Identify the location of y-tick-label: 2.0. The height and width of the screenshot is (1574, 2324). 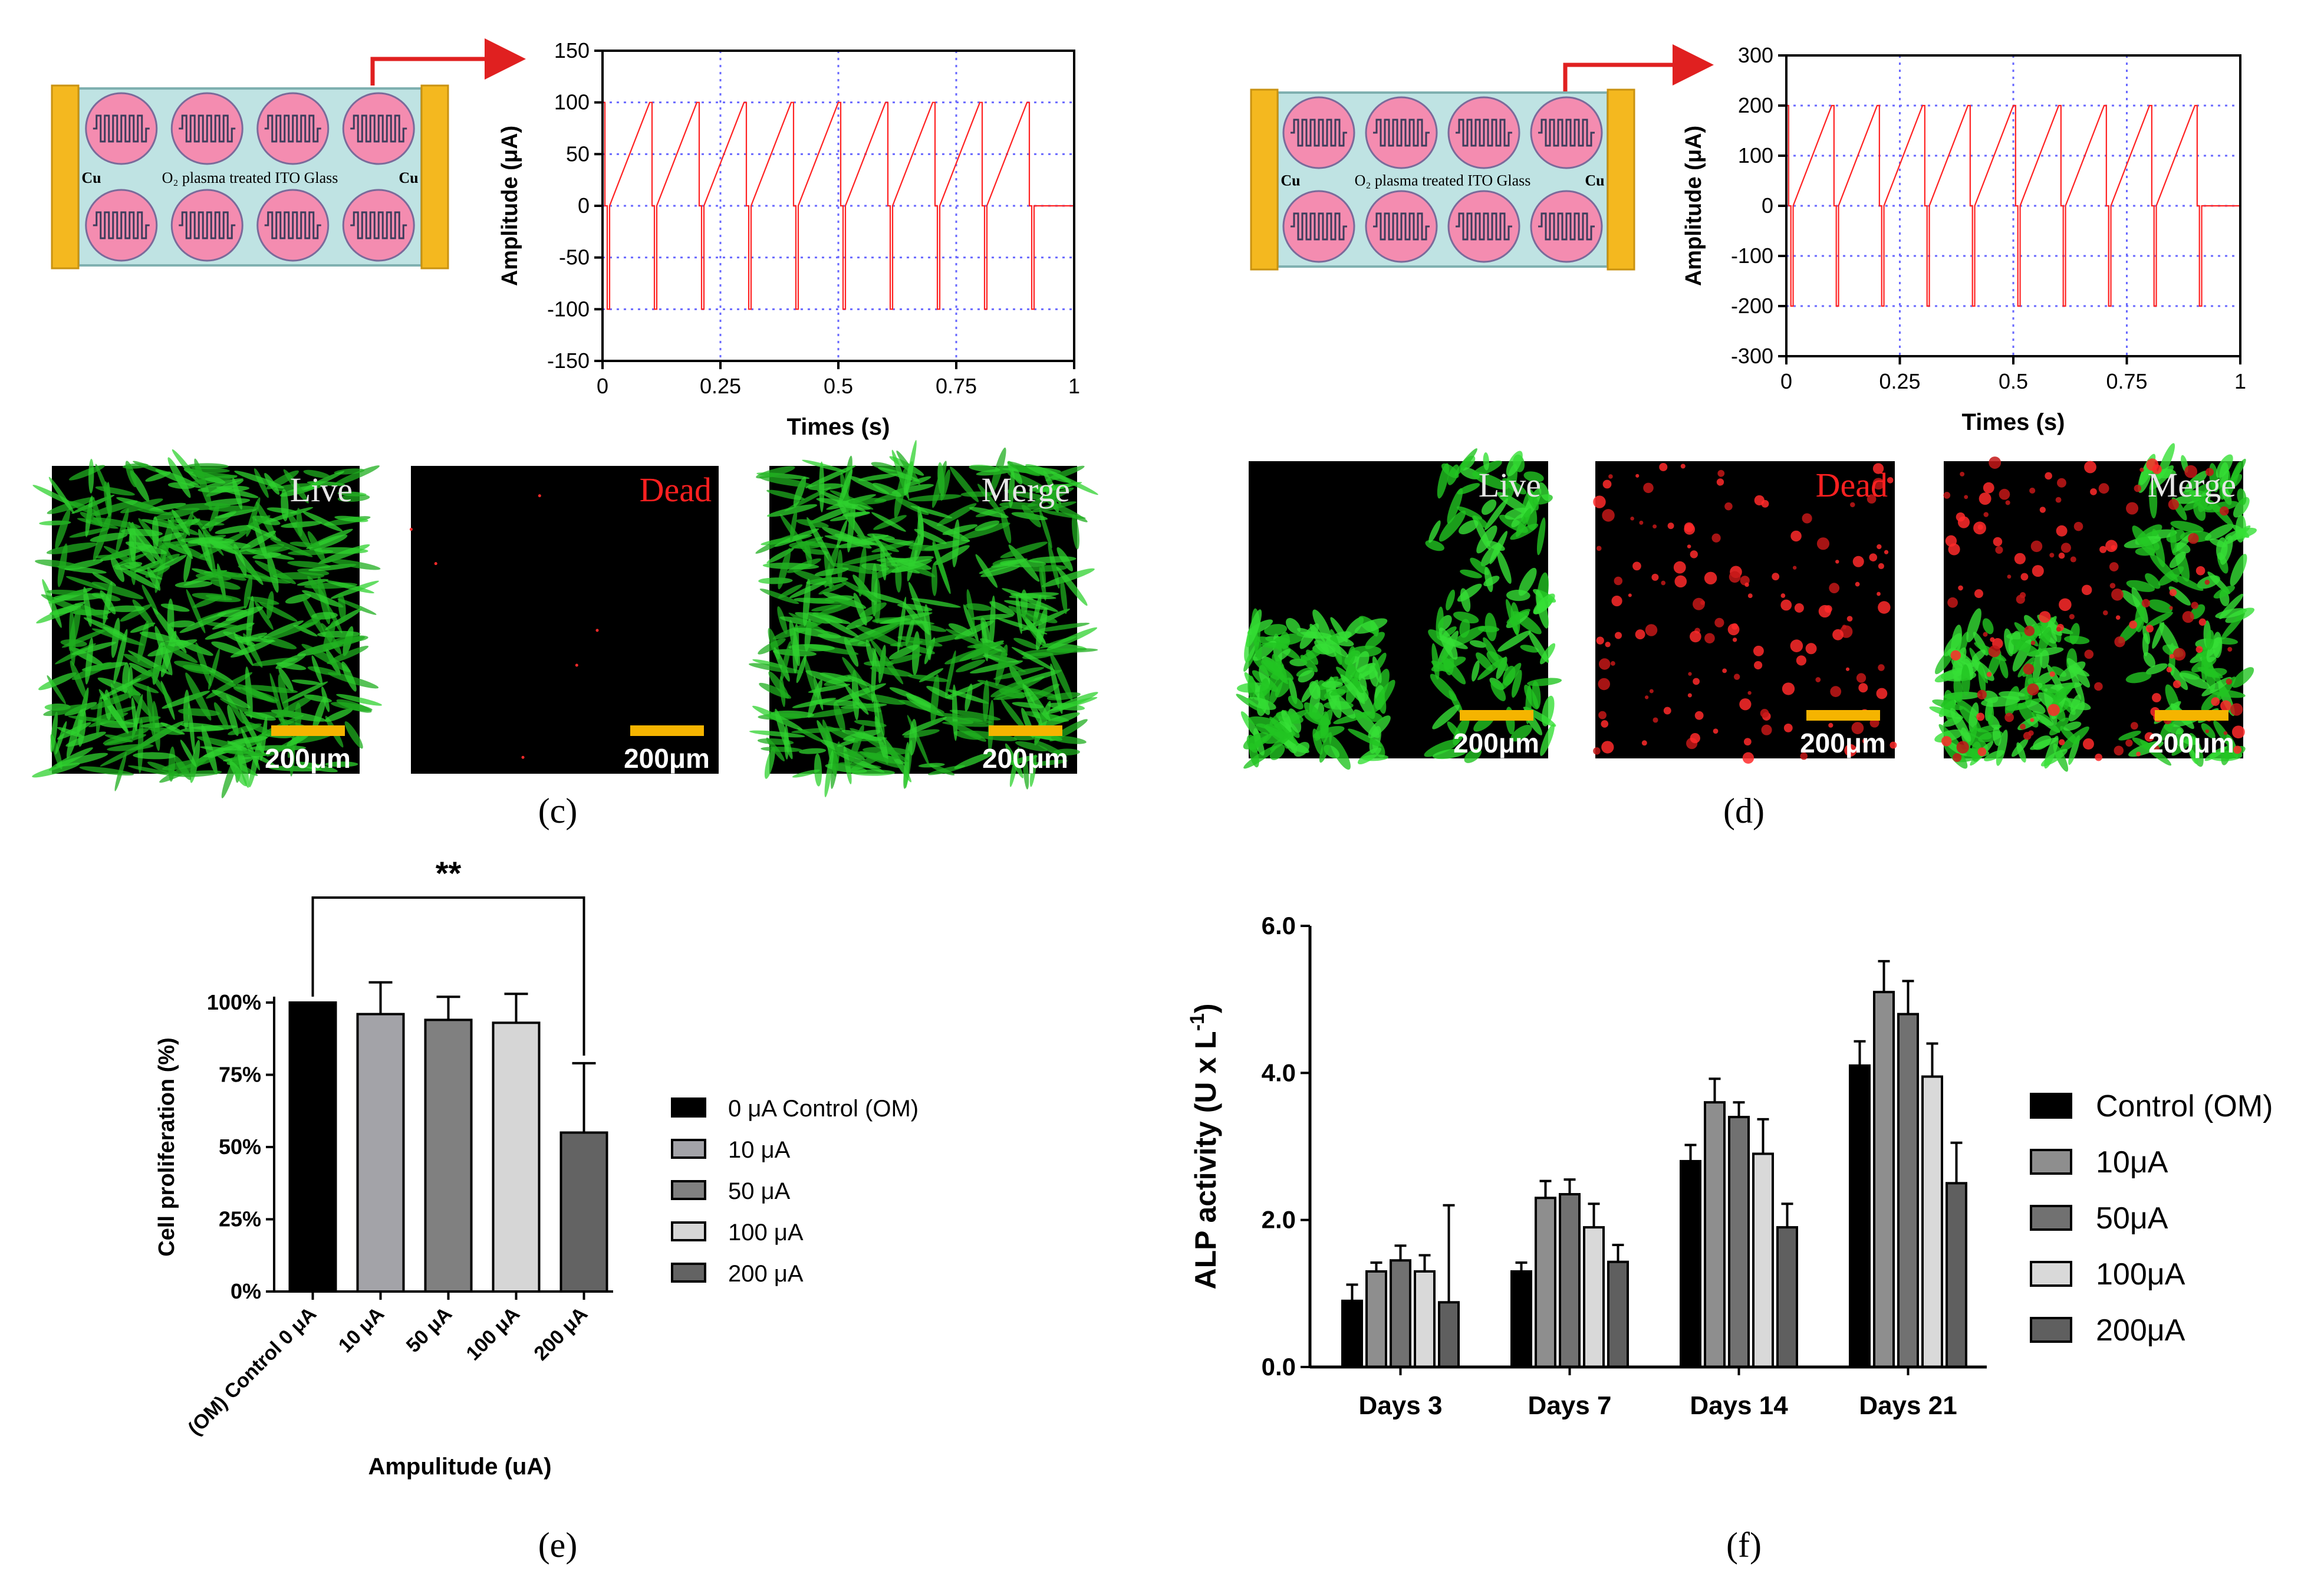
(1279, 1220).